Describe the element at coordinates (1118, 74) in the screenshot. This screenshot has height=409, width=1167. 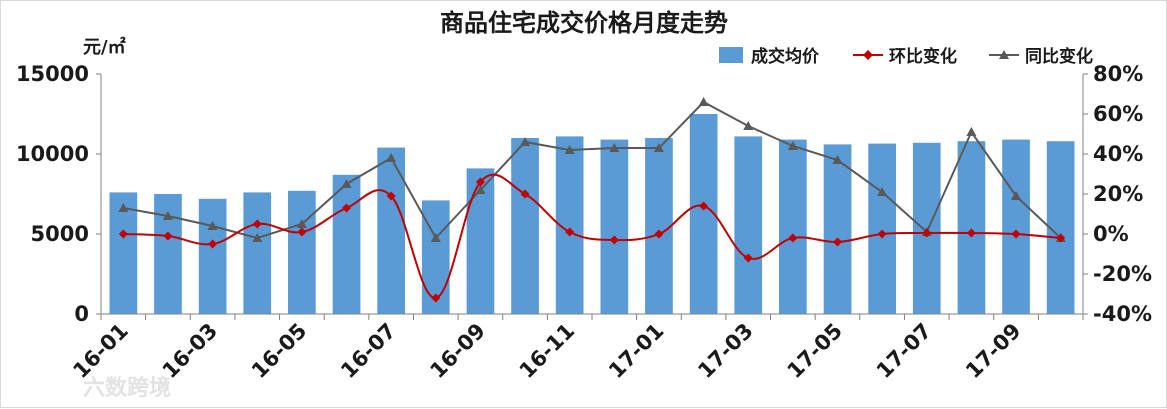
I see `y2-tick-label: 80%` at that location.